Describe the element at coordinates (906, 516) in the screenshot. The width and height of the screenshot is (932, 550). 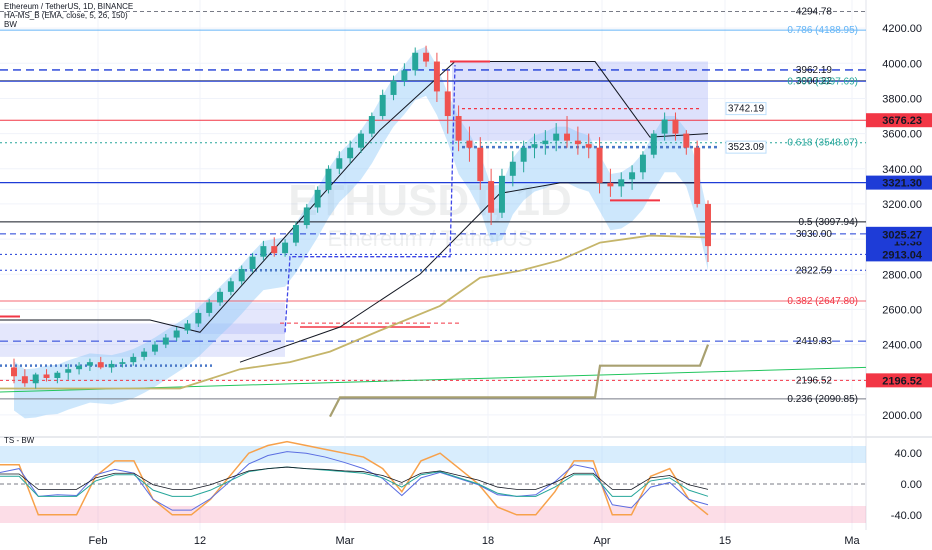
I see `osc-tick-label: -40.00` at that location.